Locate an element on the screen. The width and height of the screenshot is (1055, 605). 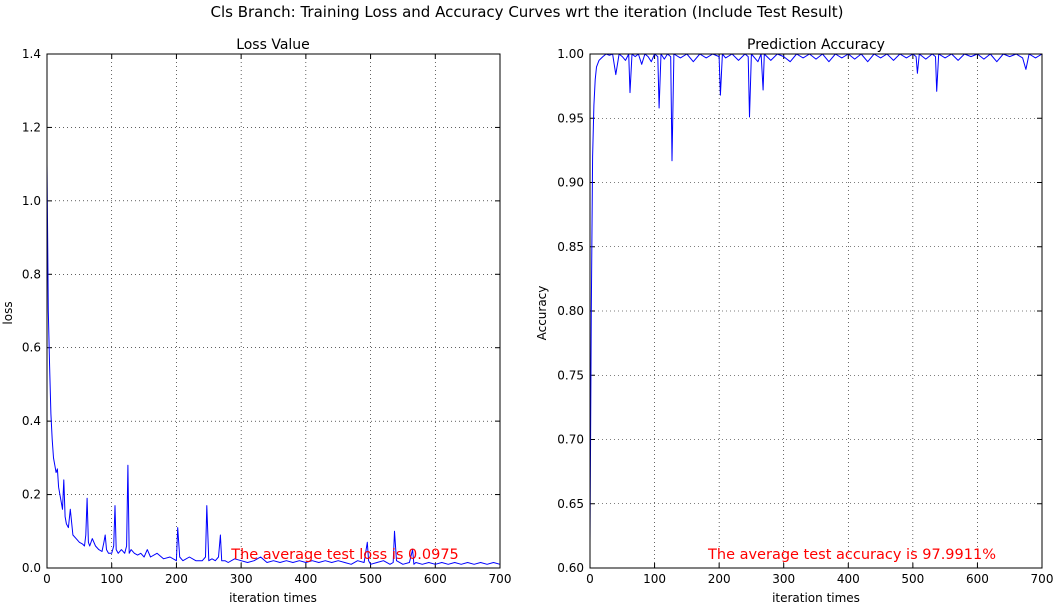
loss-y-tick-label: 1.0 is located at coordinates (31, 201).